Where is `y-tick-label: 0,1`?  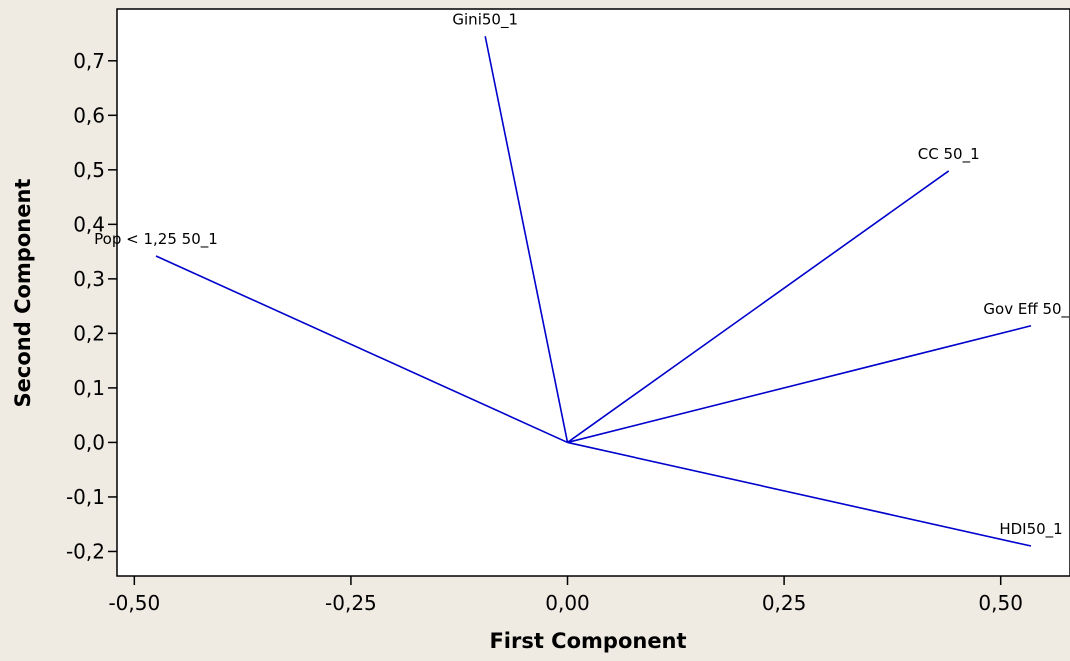
y-tick-label: 0,1 is located at coordinates (89, 388).